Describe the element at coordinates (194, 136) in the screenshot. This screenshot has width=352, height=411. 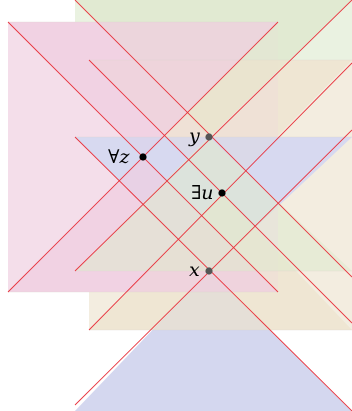
I see `label-y: y` at that location.